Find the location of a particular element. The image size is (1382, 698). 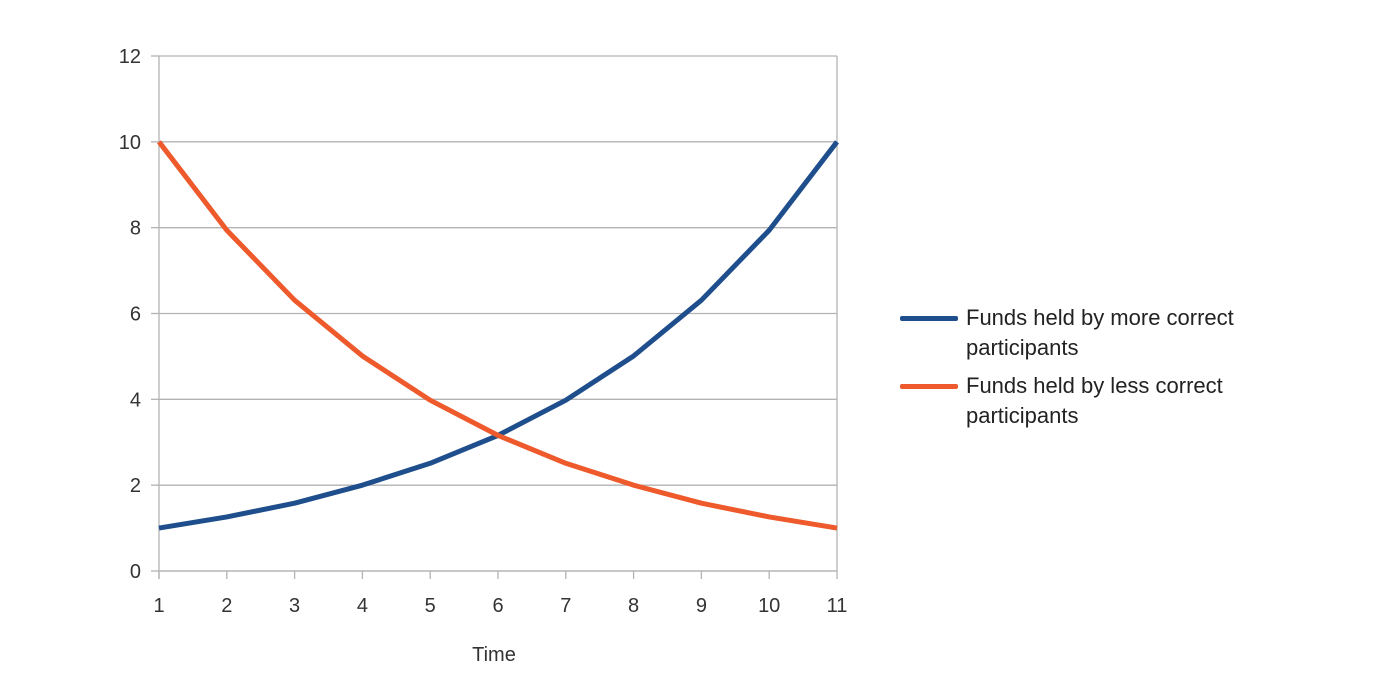

y-tick-label-4: 4 is located at coordinates (135, 400).